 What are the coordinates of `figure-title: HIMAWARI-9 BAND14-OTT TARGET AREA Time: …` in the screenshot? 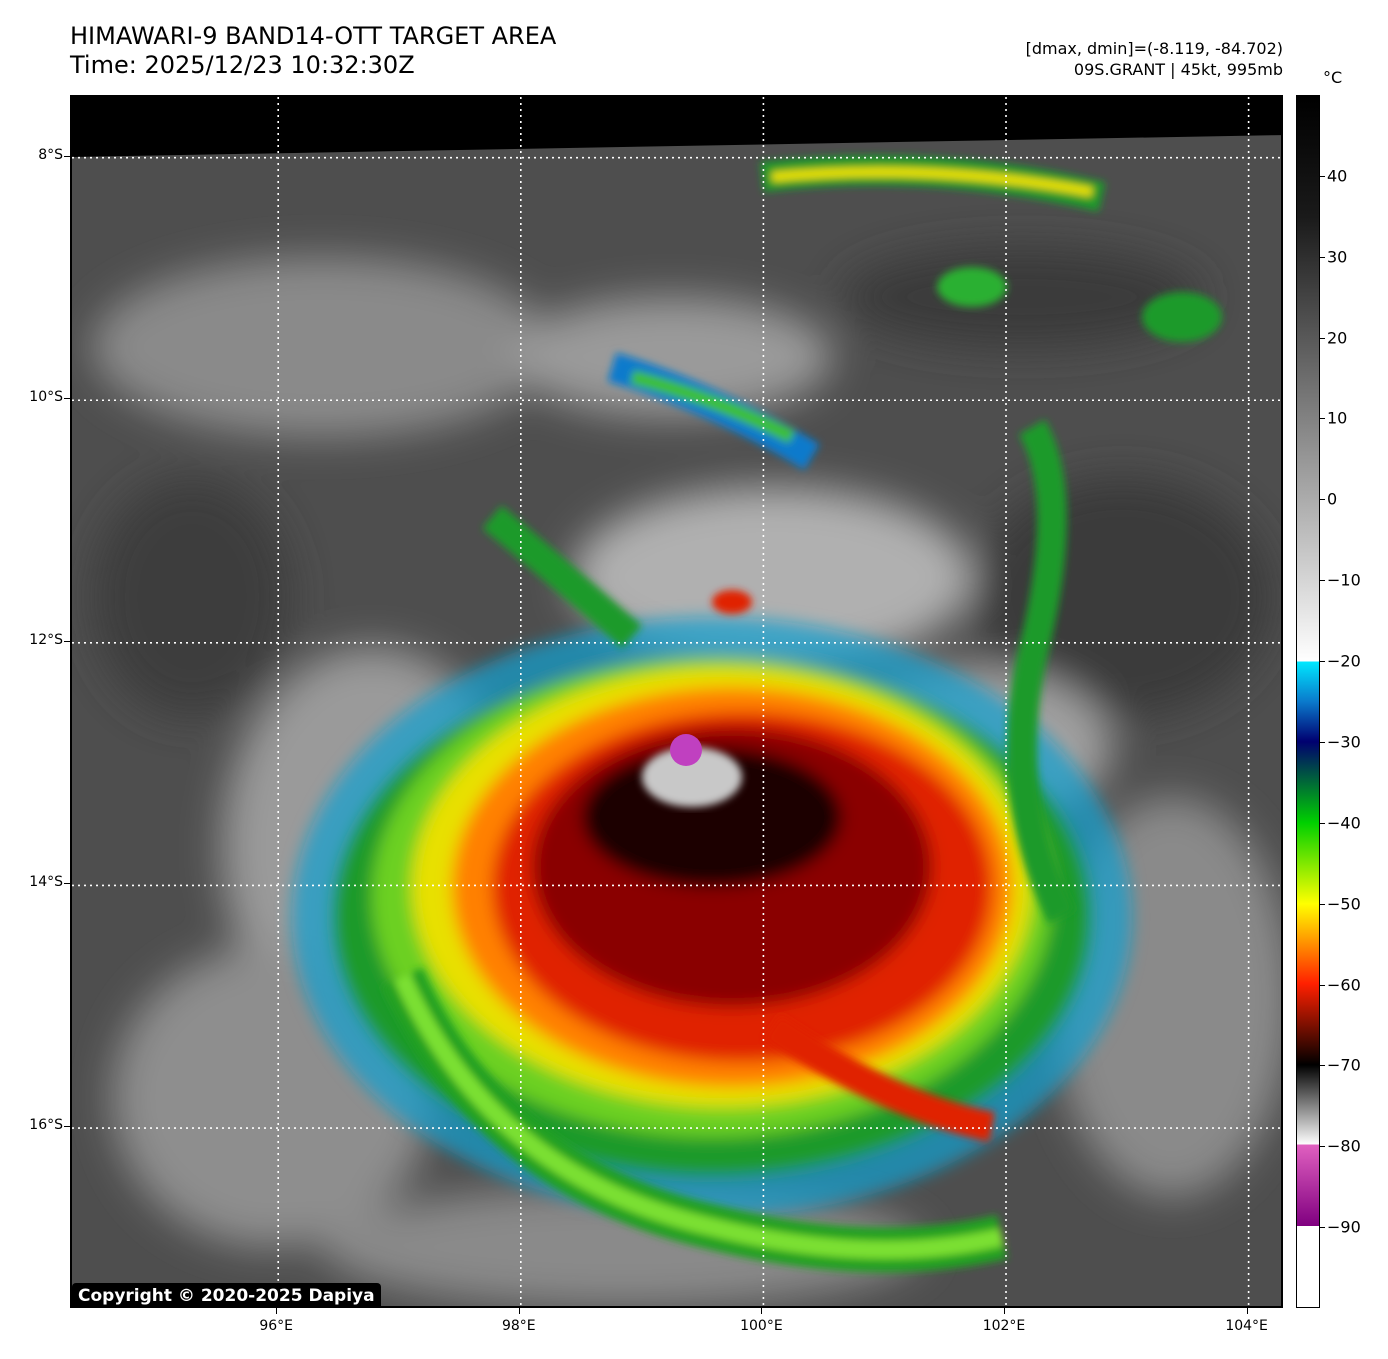 It's located at (313, 51).